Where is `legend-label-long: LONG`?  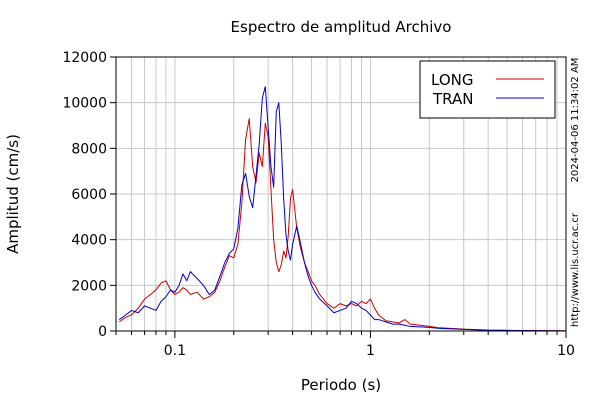 legend-label-long: LONG is located at coordinates (452, 80).